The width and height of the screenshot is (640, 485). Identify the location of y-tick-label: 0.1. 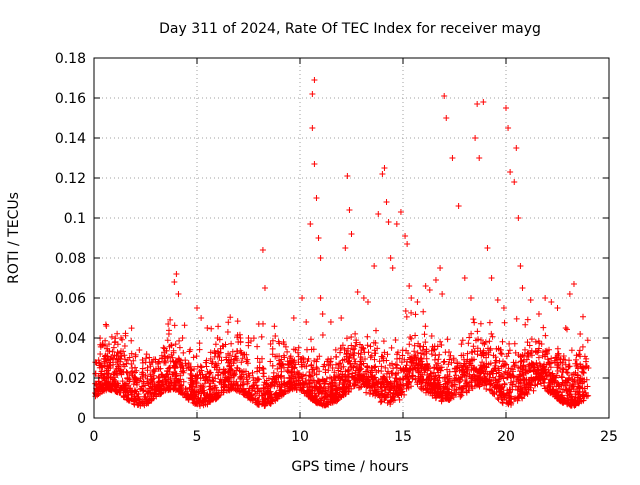
(75, 219).